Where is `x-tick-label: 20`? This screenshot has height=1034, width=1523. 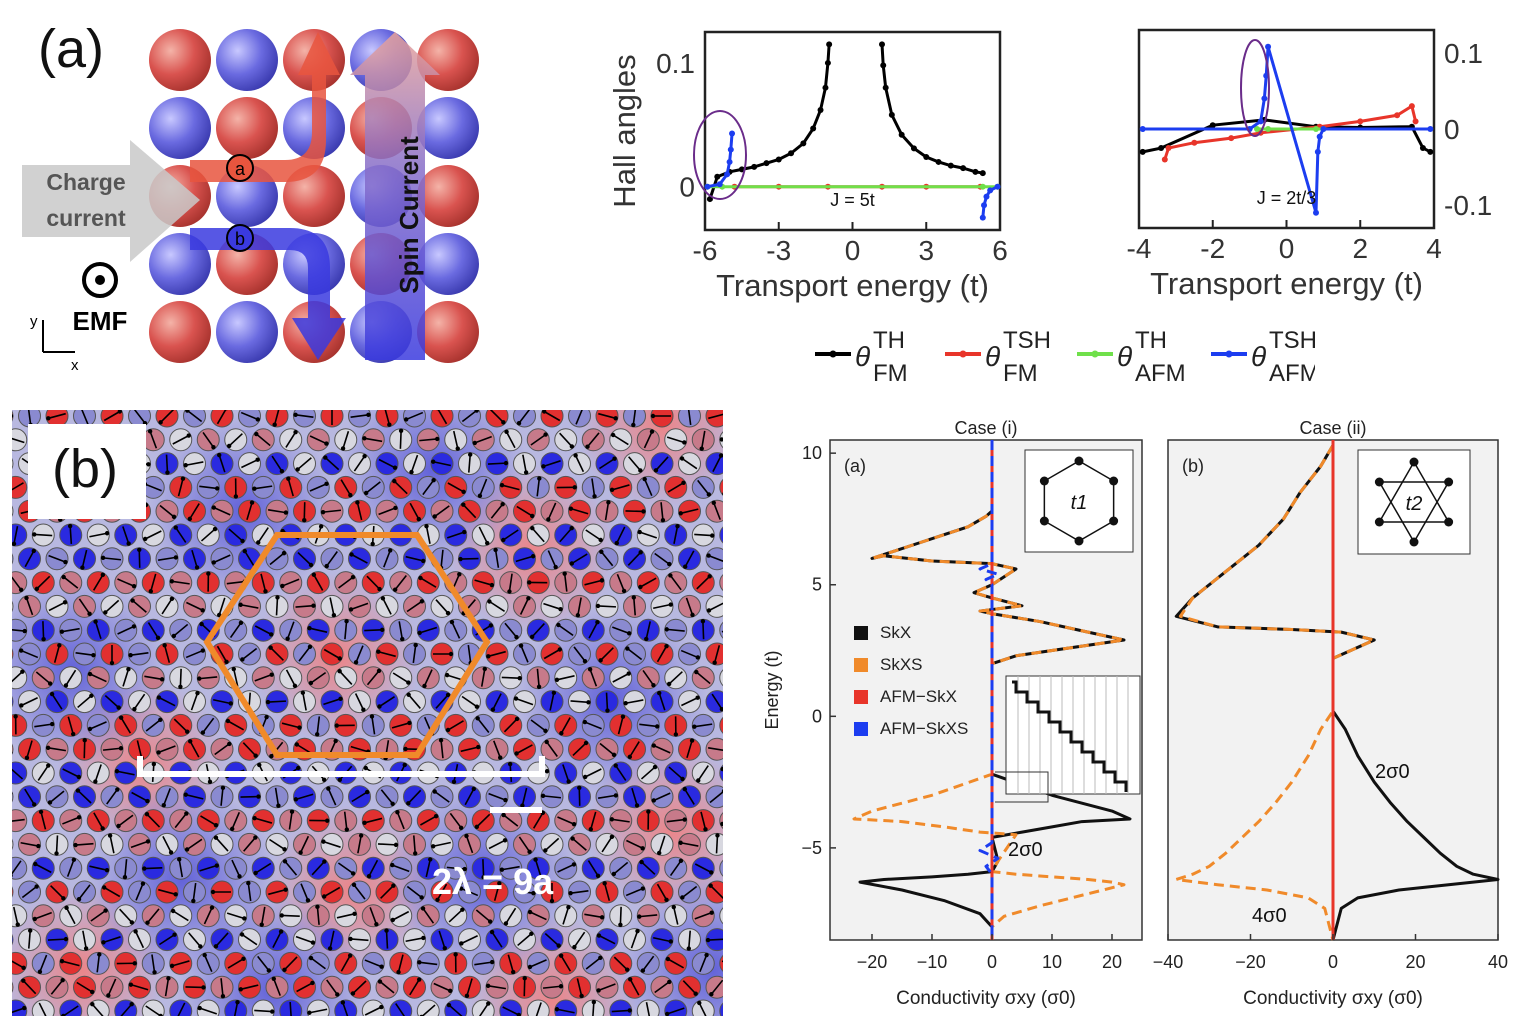
x-tick-label: 20 is located at coordinates (1415, 962).